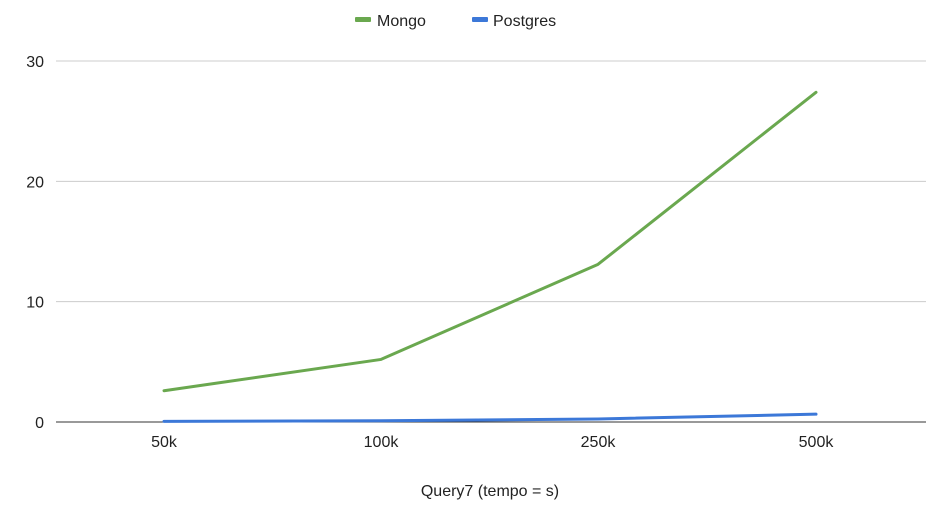 This screenshot has width=950, height=507. What do you see at coordinates (401, 21) in the screenshot?
I see `legend-label-mongo: Mongo` at bounding box center [401, 21].